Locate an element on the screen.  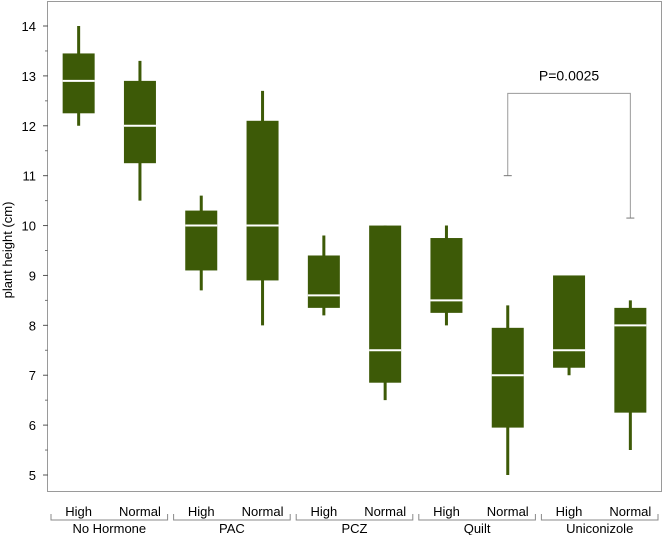
box-no-hormone-normal is located at coordinates (139, 130).